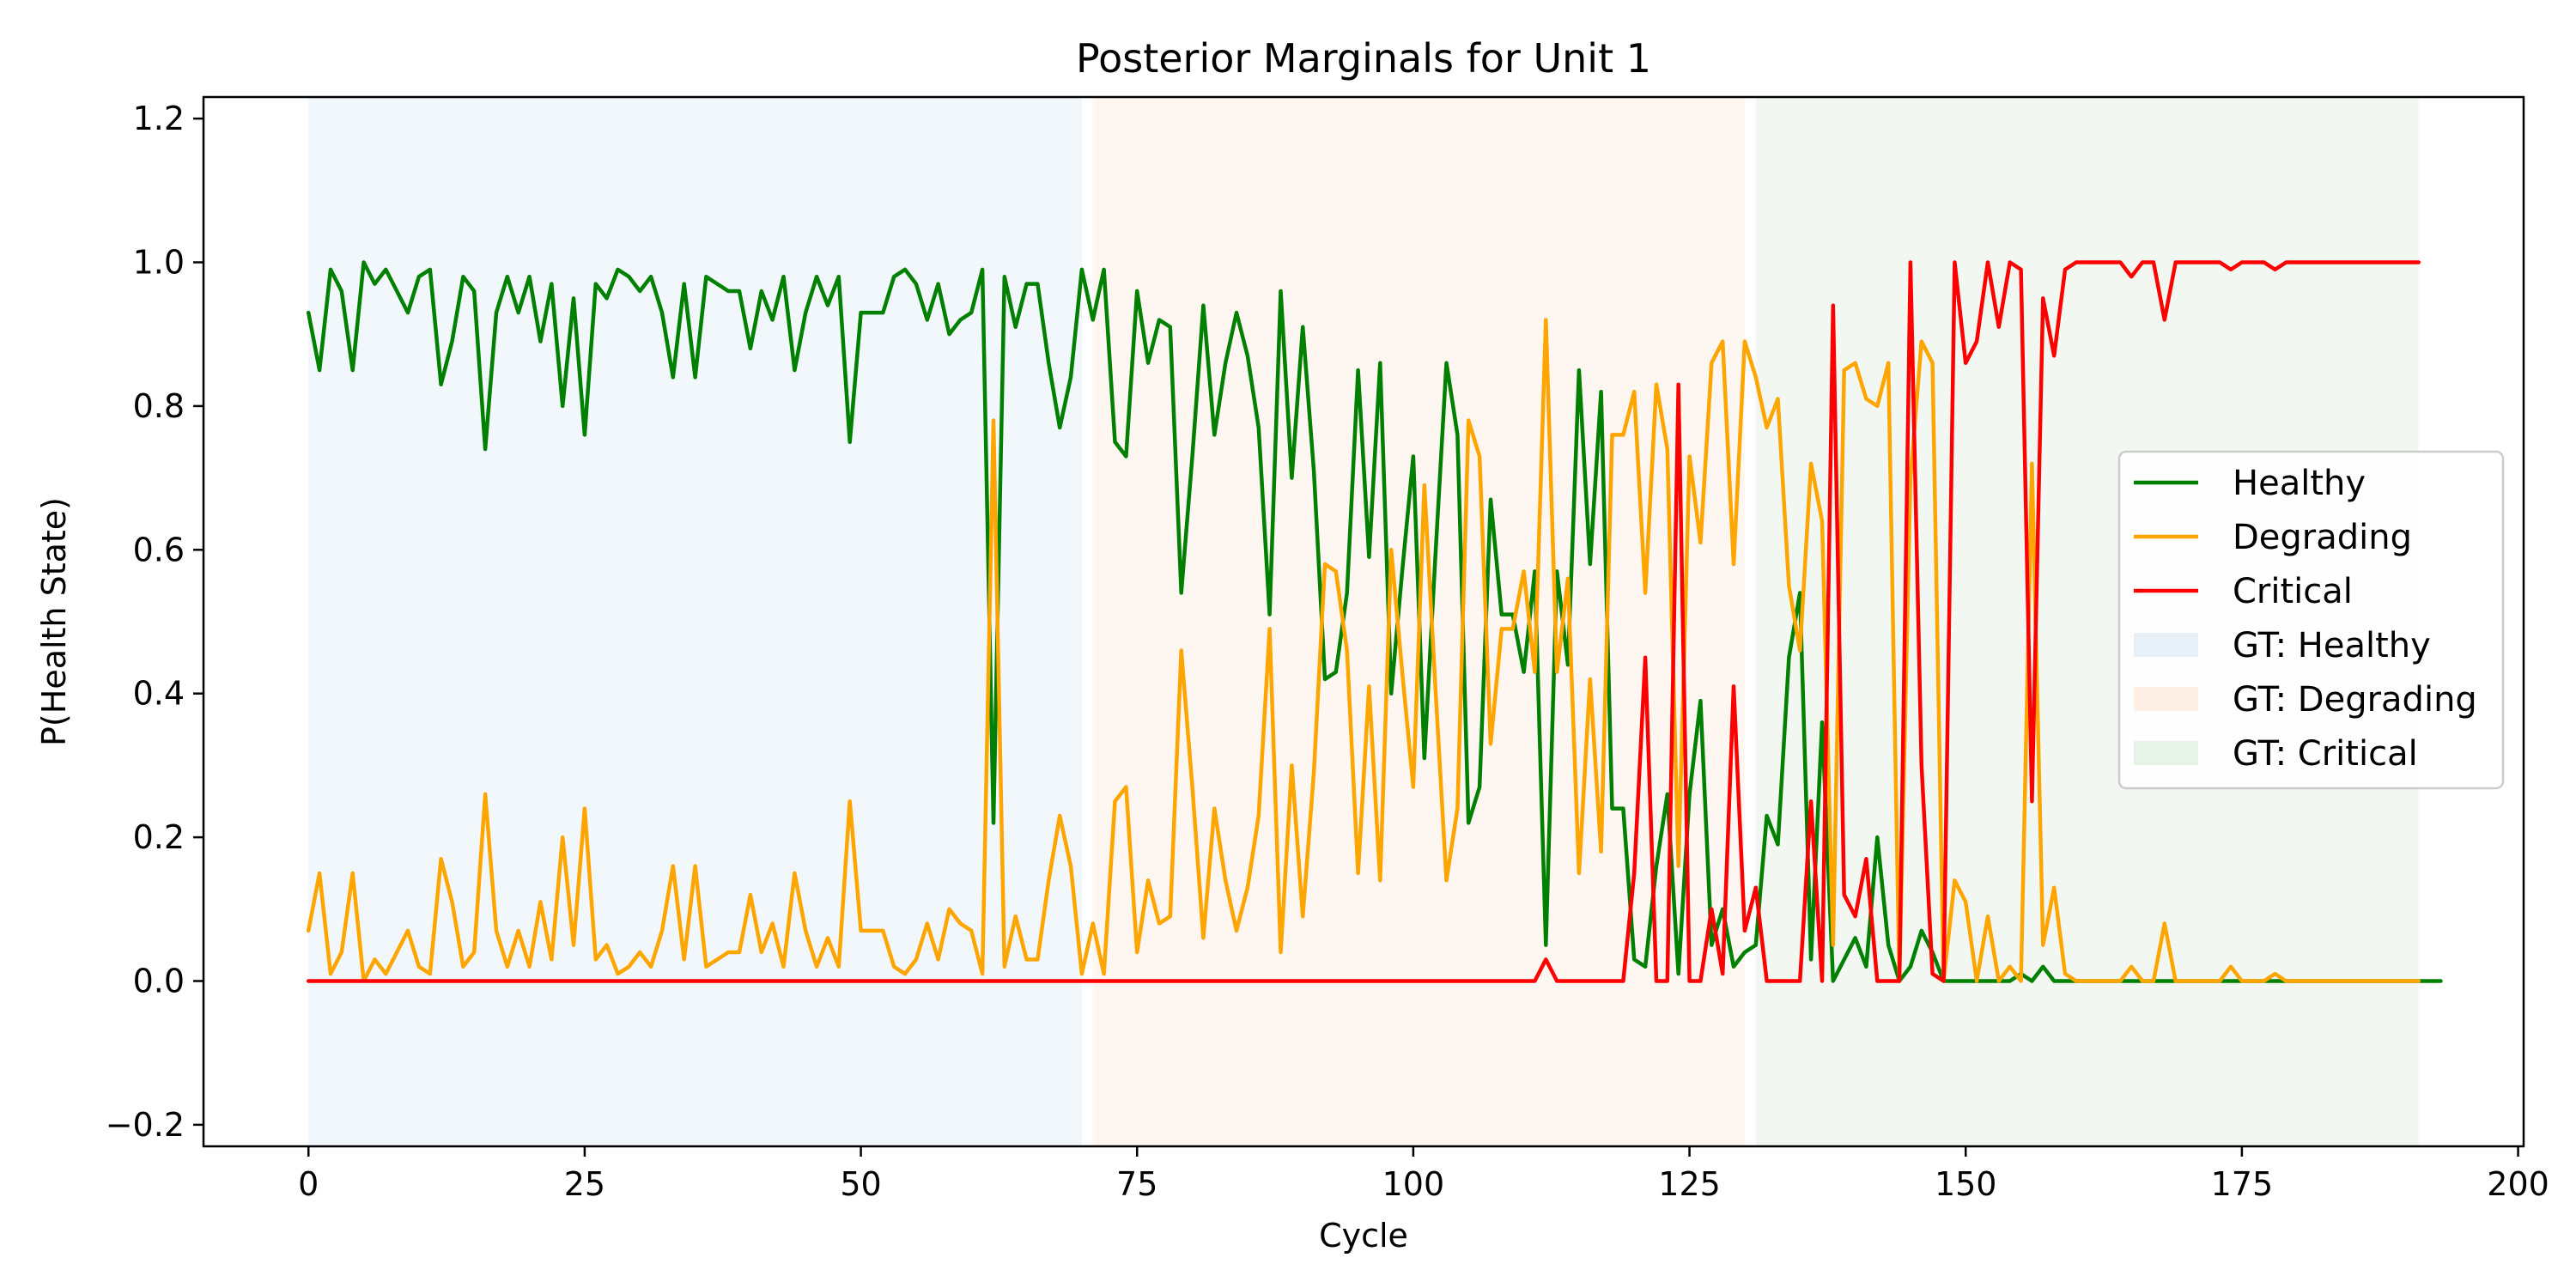 The image size is (2576, 1288). Describe the element at coordinates (159, 263) in the screenshot. I see `y-tick-label: 1.0` at that location.